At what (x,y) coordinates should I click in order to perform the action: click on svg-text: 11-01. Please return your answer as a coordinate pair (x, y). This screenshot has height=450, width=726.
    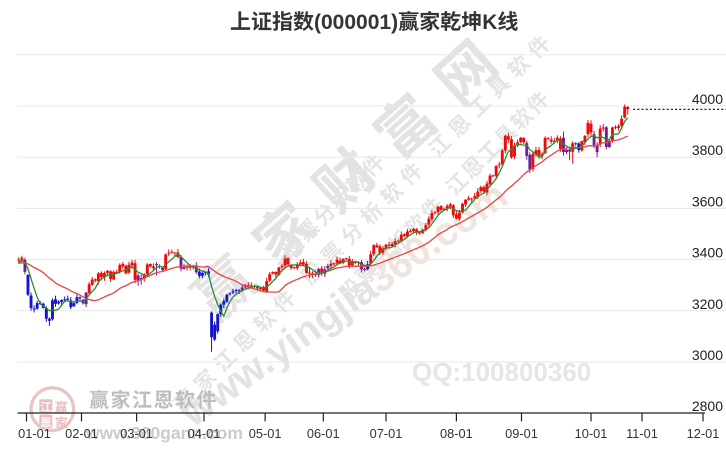
    Looking at the image, I should click on (642, 433).